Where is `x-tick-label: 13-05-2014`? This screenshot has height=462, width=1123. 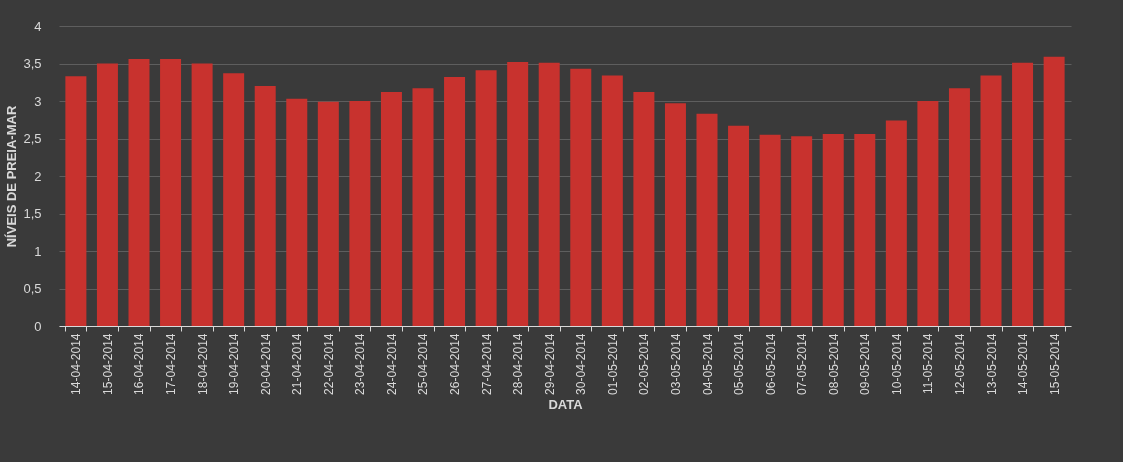
x-tick-label: 13-05-2014 is located at coordinates (991, 364).